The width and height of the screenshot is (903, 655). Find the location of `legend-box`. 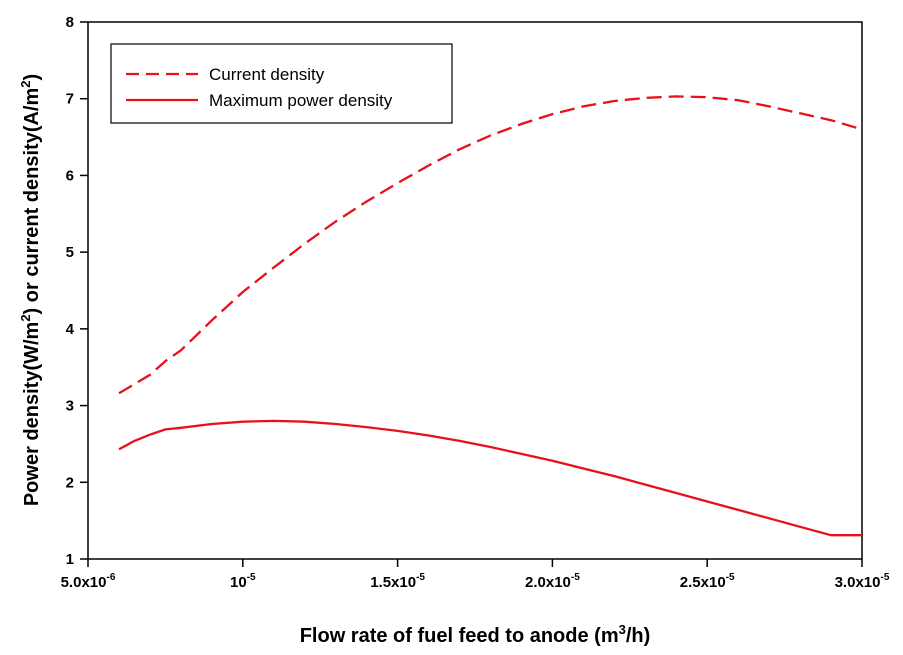

legend-box is located at coordinates (281, 83).